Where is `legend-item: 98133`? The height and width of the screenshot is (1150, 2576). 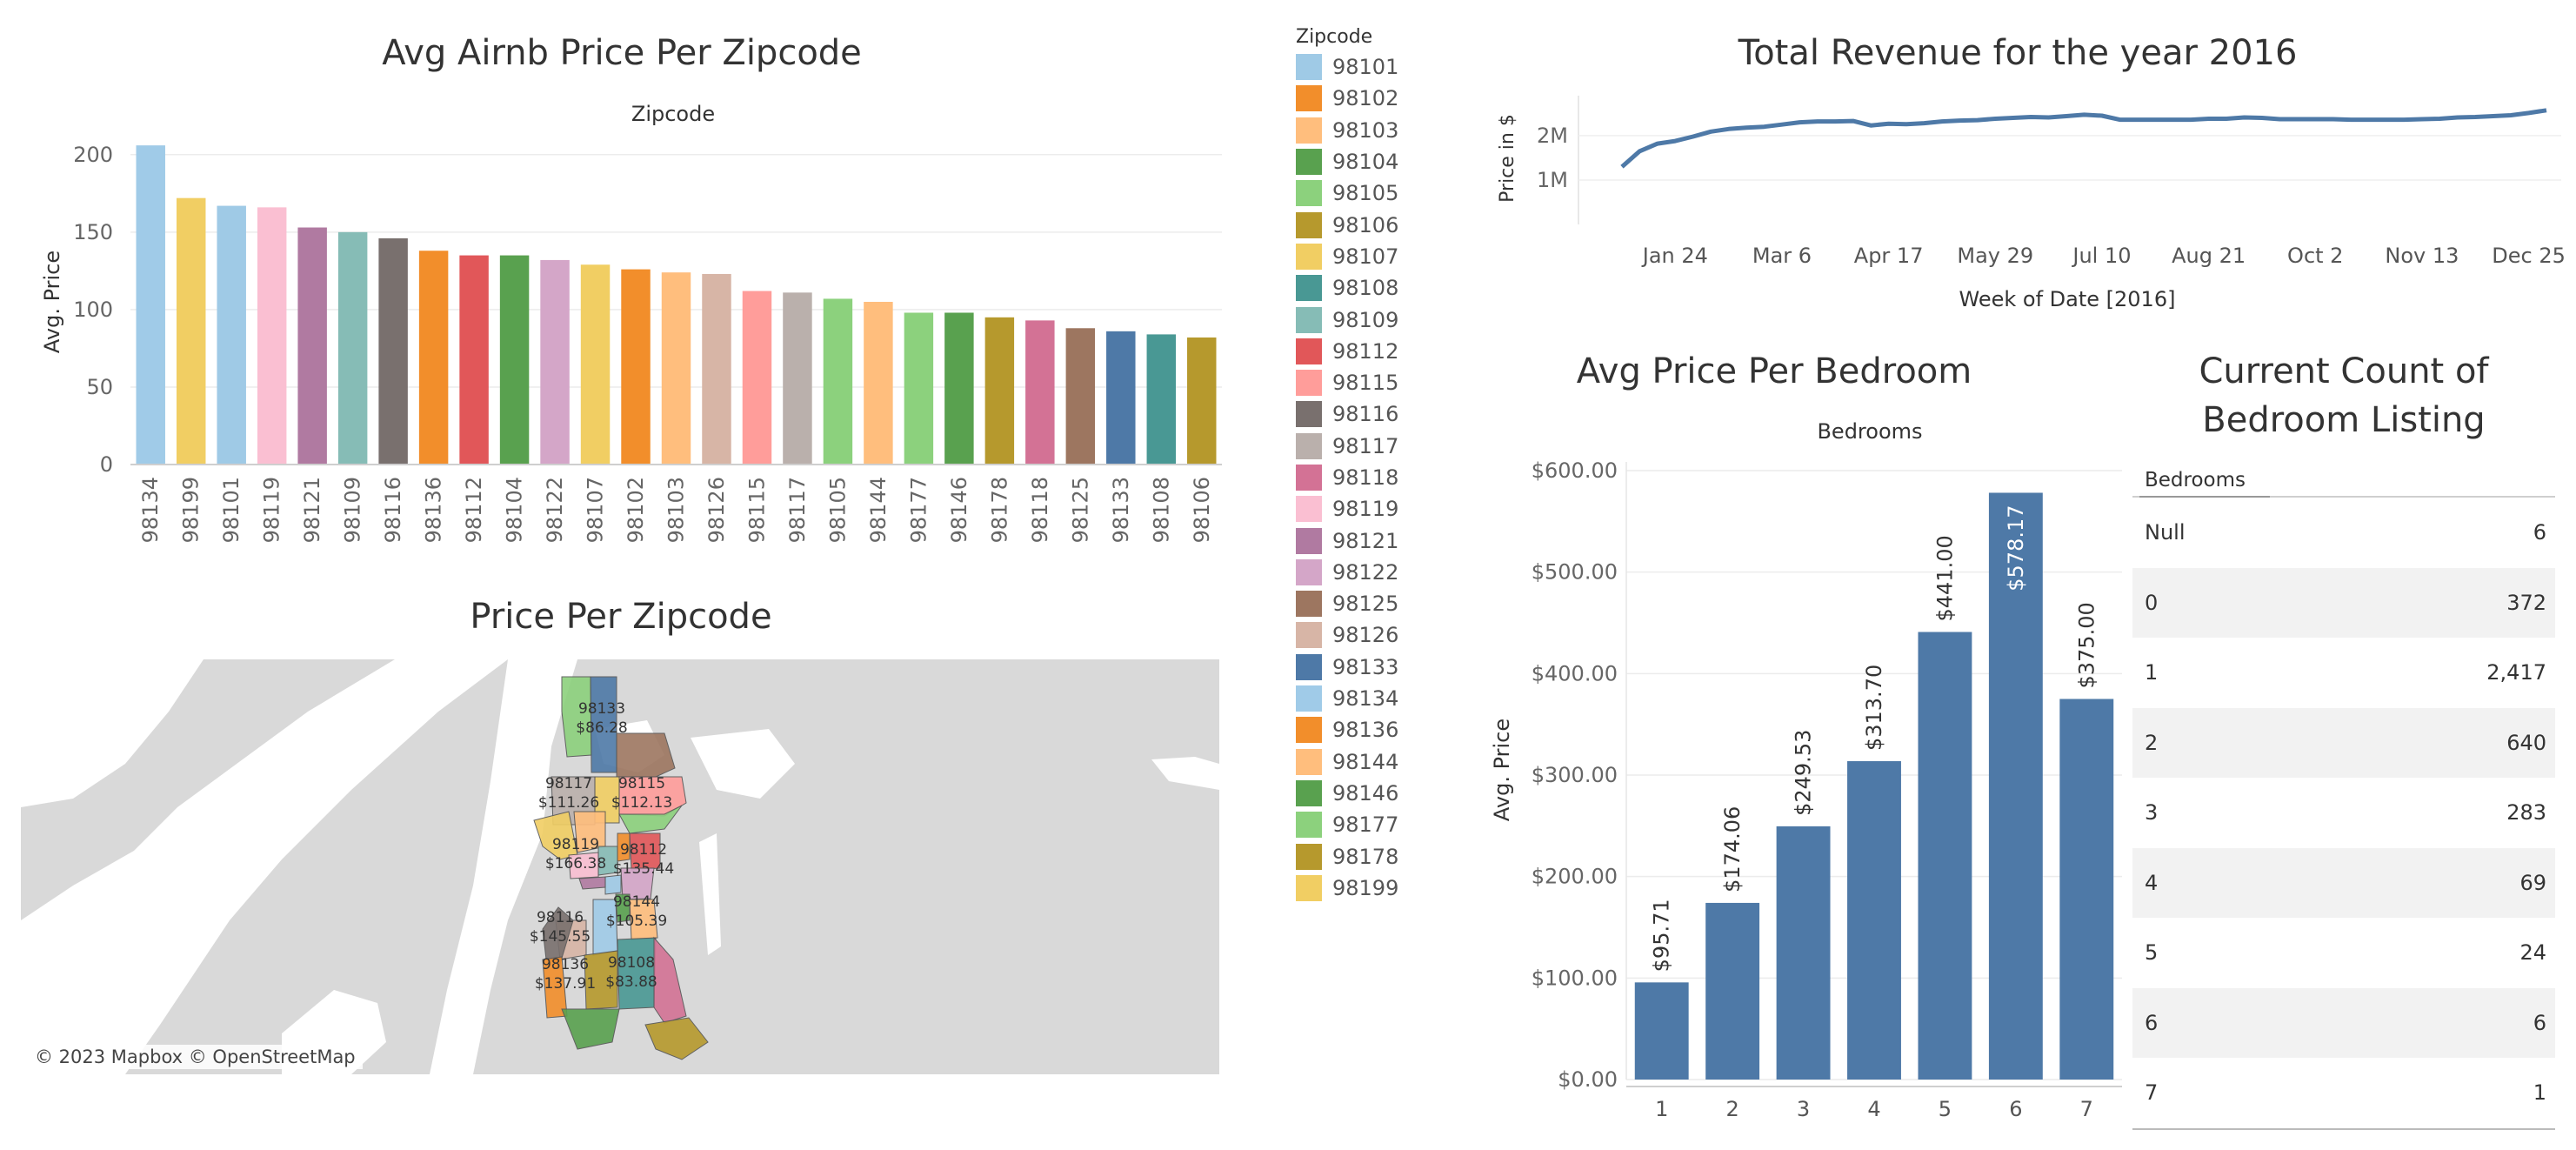
legend-item: 98133 is located at coordinates (1383, 667).